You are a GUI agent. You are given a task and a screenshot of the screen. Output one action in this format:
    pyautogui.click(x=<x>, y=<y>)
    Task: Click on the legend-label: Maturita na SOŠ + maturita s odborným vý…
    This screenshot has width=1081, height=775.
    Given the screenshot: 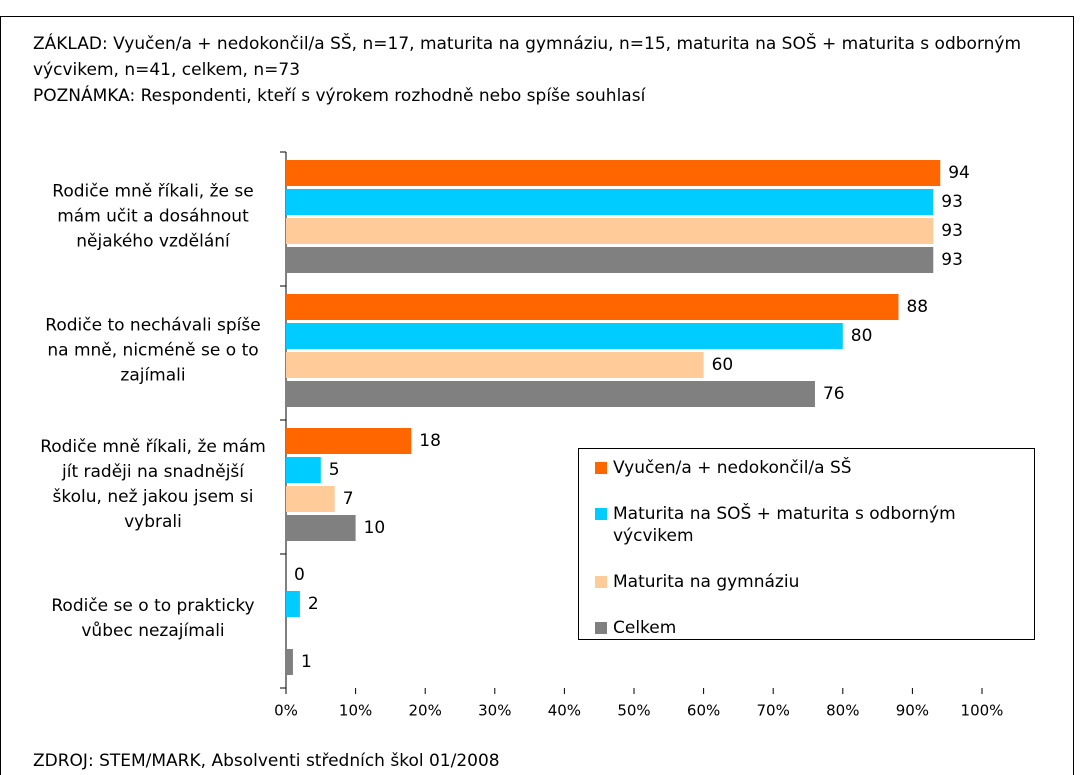 What is the action you would take?
    pyautogui.click(x=784, y=525)
    